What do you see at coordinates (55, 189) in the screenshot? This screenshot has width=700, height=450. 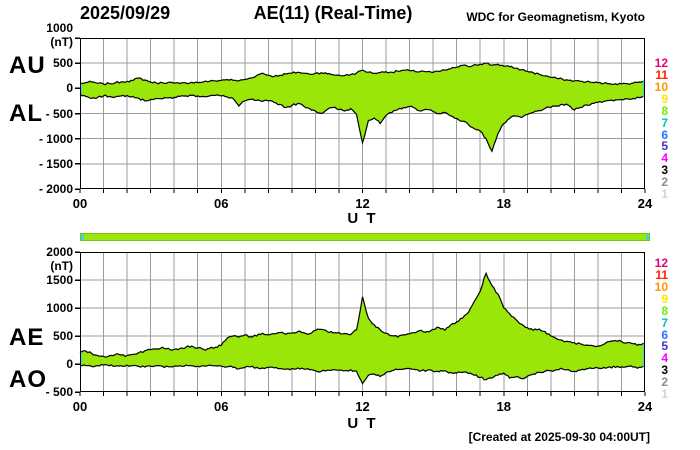 I see `y-tick-label: - 2000` at bounding box center [55, 189].